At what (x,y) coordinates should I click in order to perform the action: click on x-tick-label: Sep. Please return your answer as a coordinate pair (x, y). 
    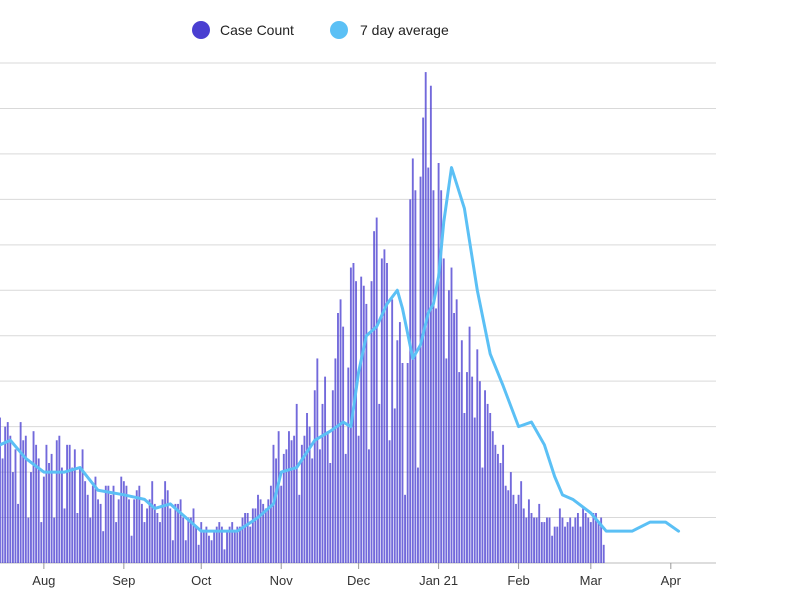
    Looking at the image, I should click on (123, 580).